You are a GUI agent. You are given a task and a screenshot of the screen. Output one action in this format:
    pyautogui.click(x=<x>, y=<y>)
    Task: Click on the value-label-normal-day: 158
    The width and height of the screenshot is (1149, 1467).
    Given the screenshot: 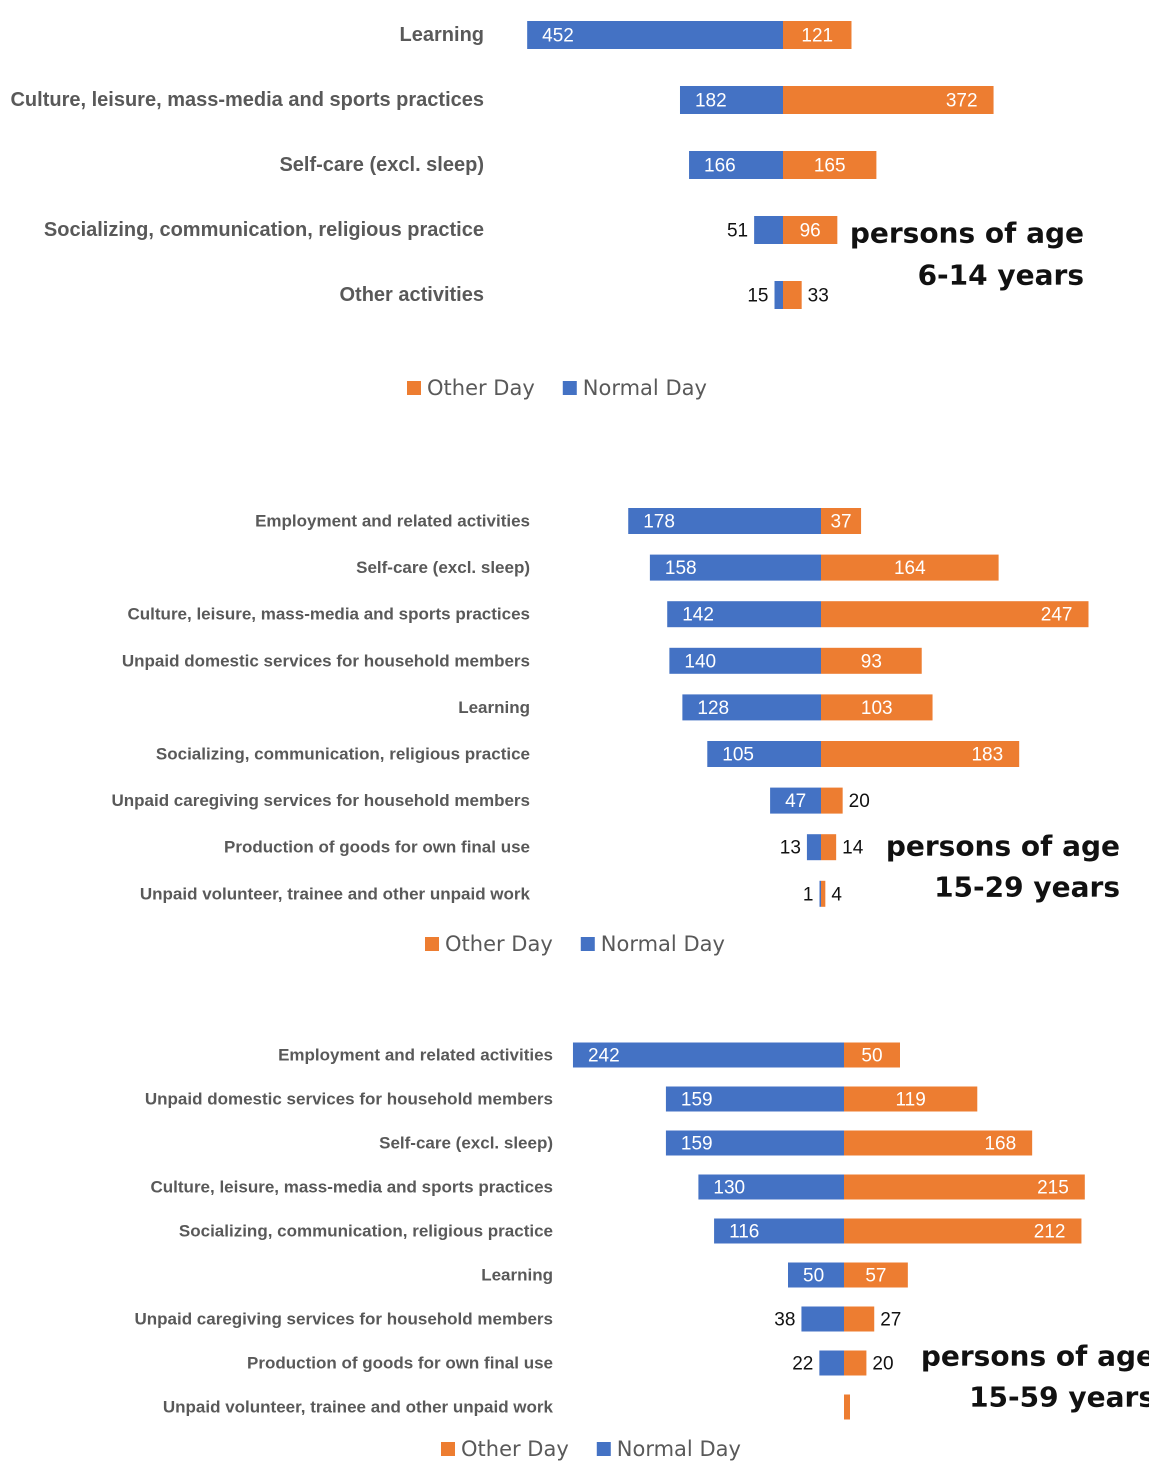 What is the action you would take?
    pyautogui.click(x=681, y=568)
    